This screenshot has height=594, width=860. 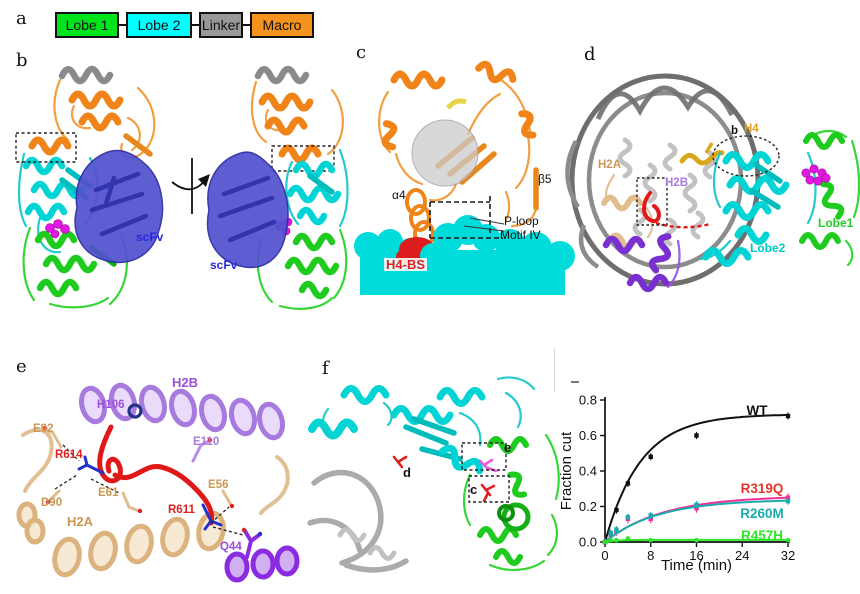 What do you see at coordinates (22, 60) in the screenshot?
I see `panel-b-letter: b` at bounding box center [22, 60].